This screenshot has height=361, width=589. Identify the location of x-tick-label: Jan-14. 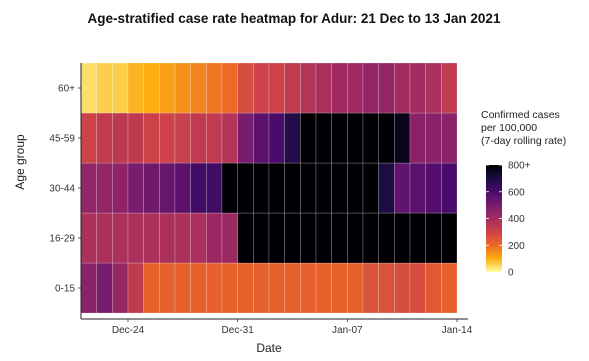
(457, 330).